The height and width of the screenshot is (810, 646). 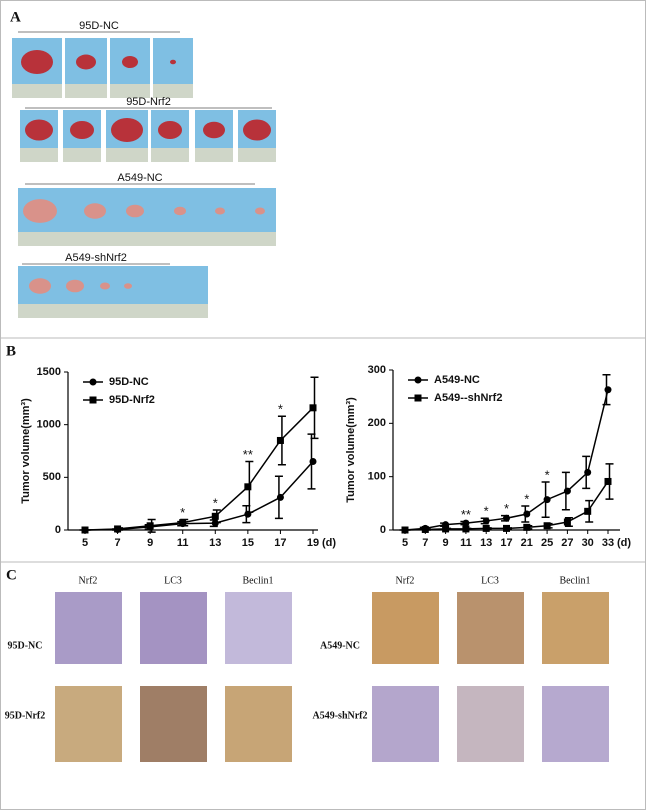 I want to click on y-tick-label: 1500, so click(x=49, y=372).